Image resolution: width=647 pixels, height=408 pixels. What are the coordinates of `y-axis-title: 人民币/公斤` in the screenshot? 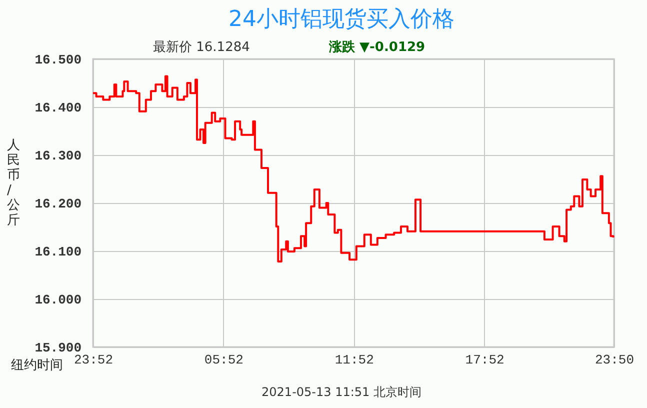 It's located at (13, 183).